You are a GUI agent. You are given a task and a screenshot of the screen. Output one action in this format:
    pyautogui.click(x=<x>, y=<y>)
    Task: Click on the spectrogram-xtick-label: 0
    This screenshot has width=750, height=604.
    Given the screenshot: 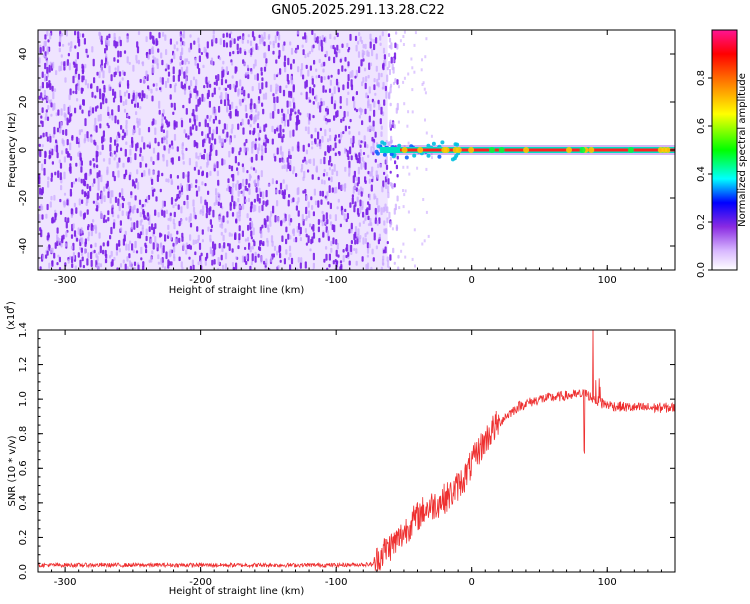 What is the action you would take?
    pyautogui.click(x=472, y=280)
    